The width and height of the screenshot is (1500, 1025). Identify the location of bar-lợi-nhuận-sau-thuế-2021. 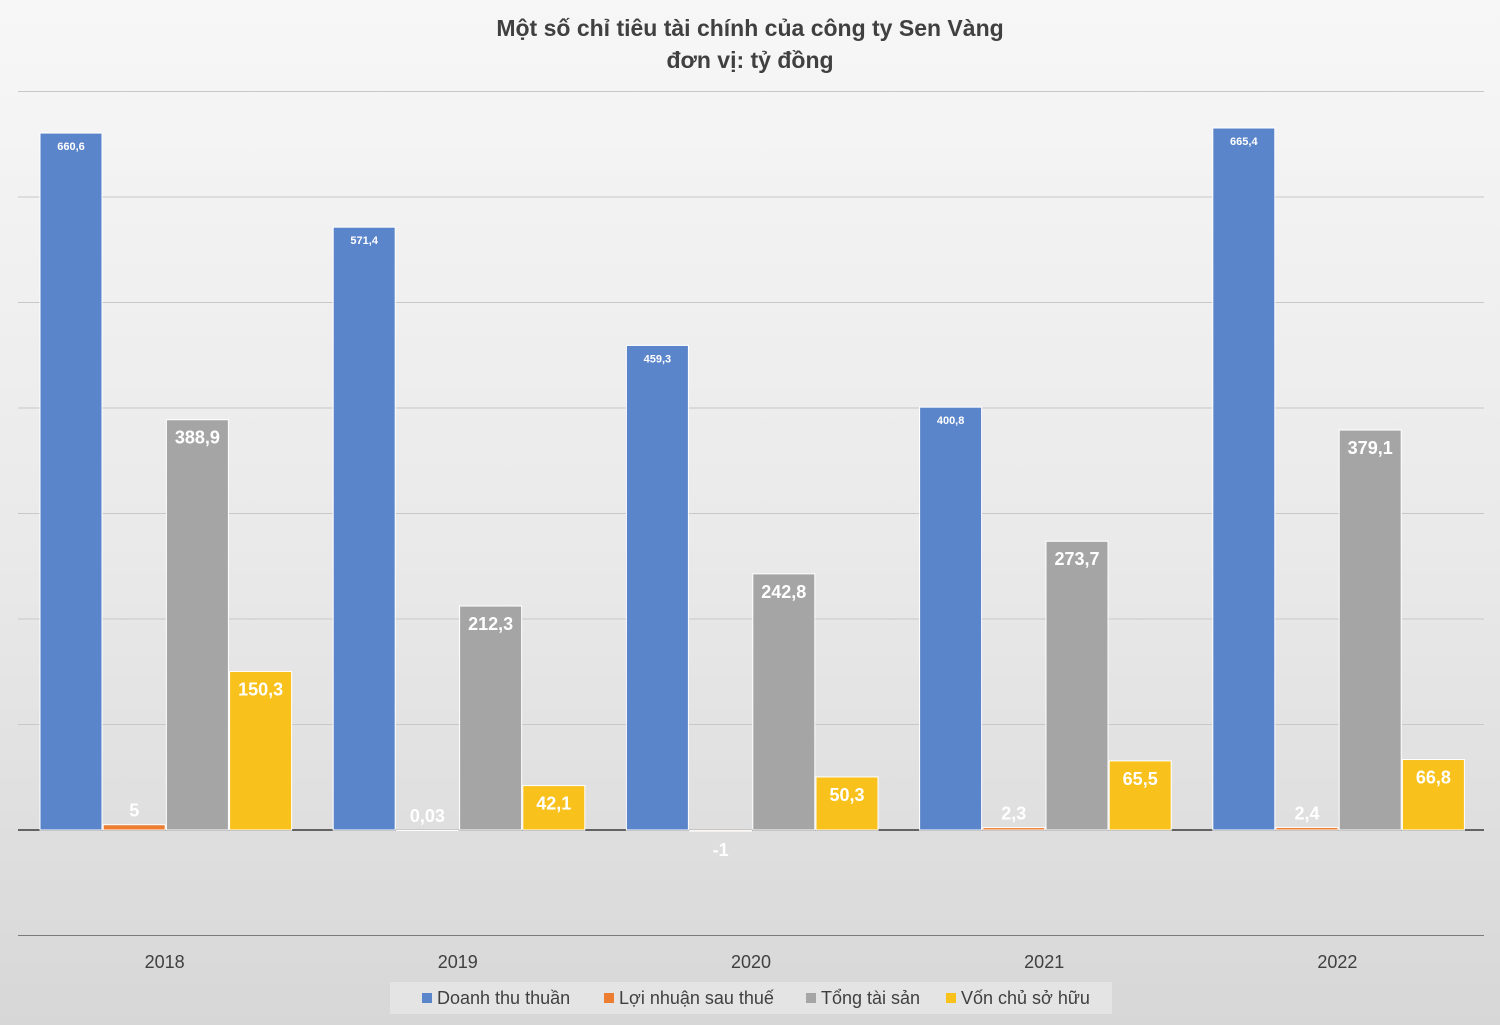
(1014, 829).